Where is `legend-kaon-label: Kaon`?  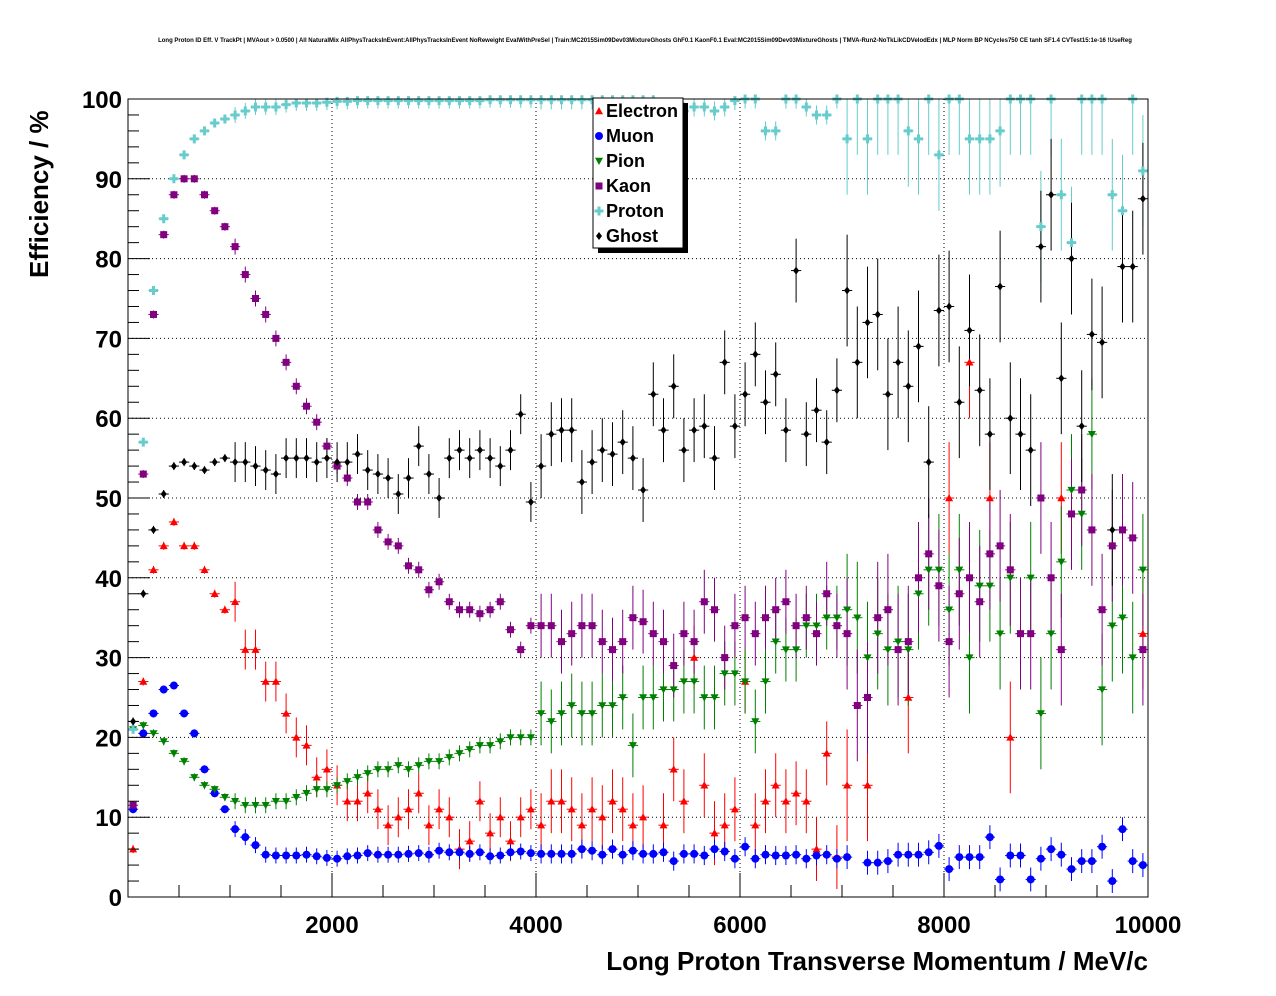 legend-kaon-label: Kaon is located at coordinates (628, 186).